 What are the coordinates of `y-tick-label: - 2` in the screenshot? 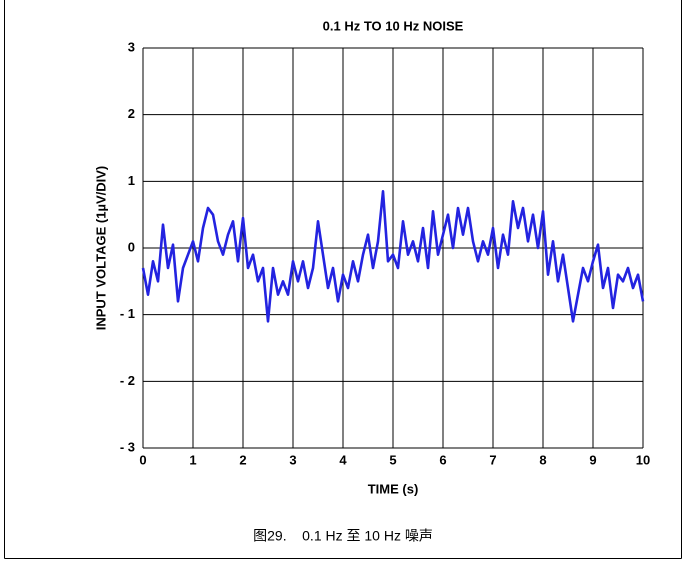 It's located at (127, 380).